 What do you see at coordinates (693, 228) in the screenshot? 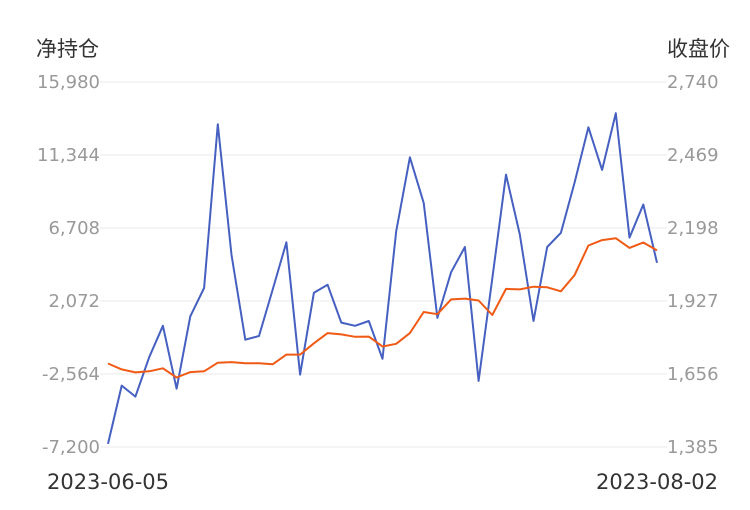
I see `right-tick-label: 2,198` at bounding box center [693, 228].